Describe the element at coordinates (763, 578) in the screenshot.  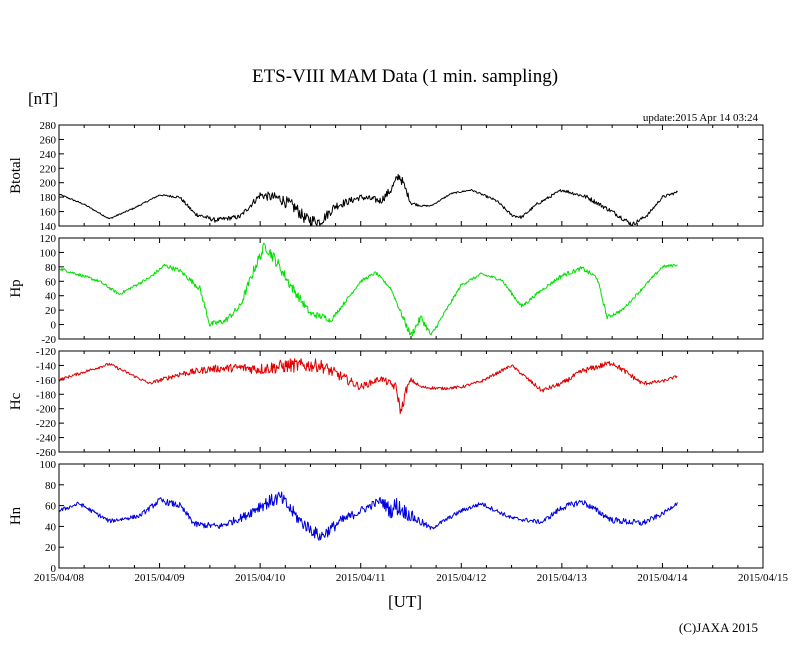
I see `x-tick-label: 2015/04/15` at that location.